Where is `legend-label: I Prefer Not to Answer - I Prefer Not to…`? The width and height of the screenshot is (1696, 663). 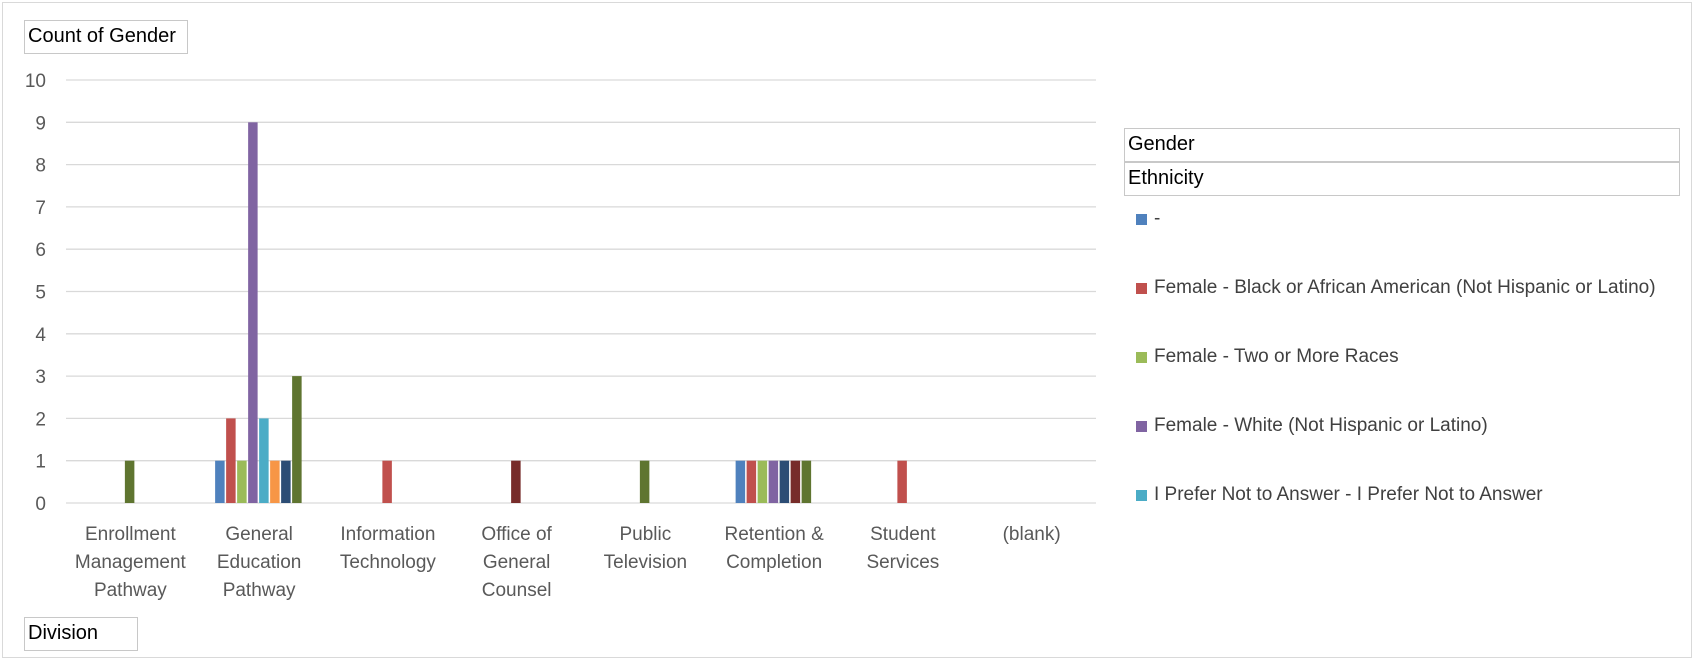 legend-label: I Prefer Not to Answer - I Prefer Not to… is located at coordinates (1348, 494).